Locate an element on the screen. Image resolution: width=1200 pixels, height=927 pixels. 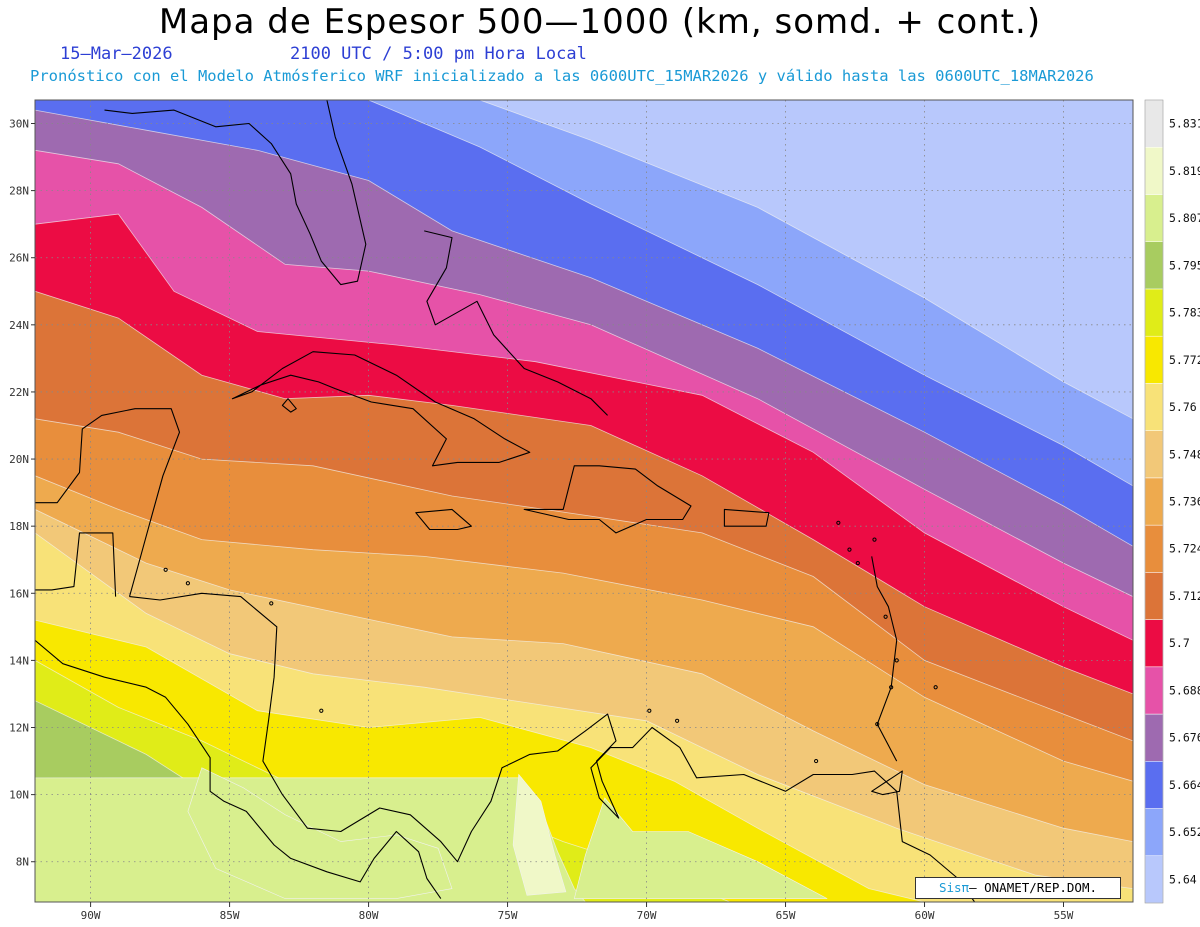
lat-tick-label: 28N is located at coordinates (19, 191).